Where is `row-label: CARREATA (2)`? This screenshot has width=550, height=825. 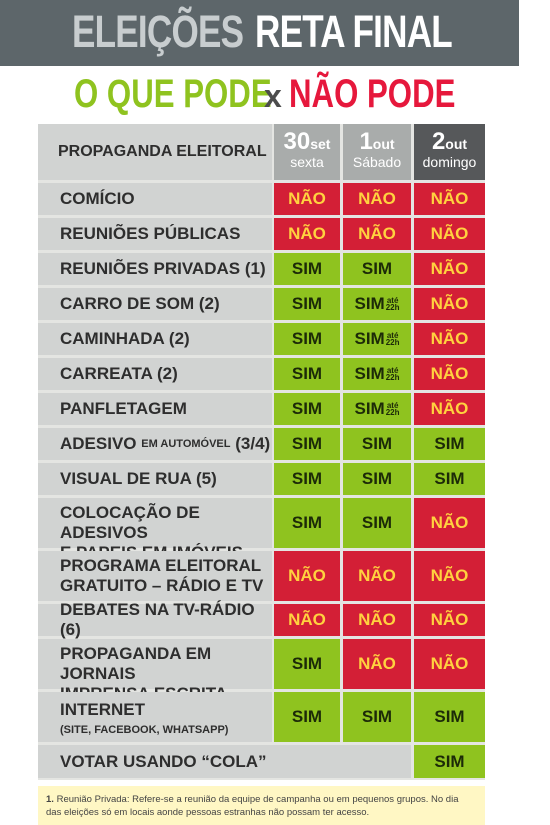
row-label: CARREATA (2) is located at coordinates (155, 374).